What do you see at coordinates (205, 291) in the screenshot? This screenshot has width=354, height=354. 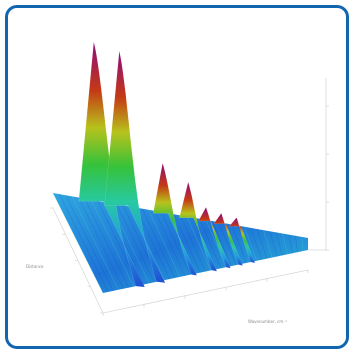 I see `axis-line` at bounding box center [205, 291].